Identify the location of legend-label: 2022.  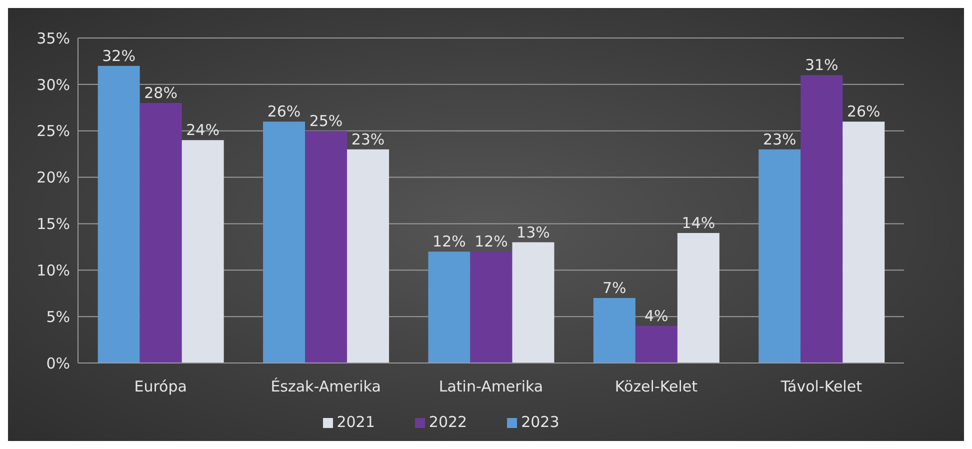
(448, 422).